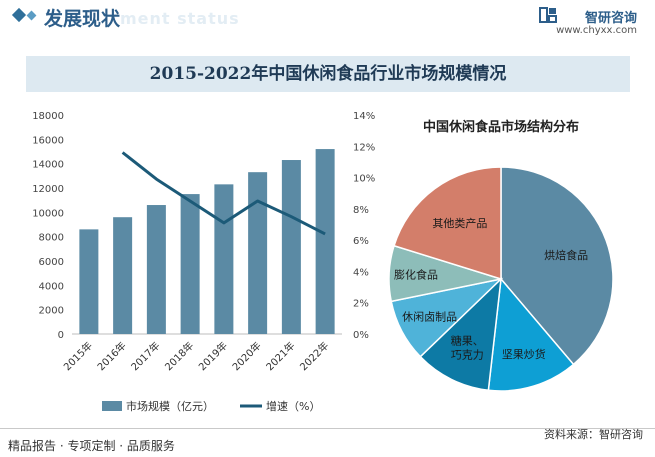 Image resolution: width=655 pixels, height=457 pixels. What do you see at coordinates (48, 116) in the screenshot?
I see `y-left-tick-label: 18000` at bounding box center [48, 116].